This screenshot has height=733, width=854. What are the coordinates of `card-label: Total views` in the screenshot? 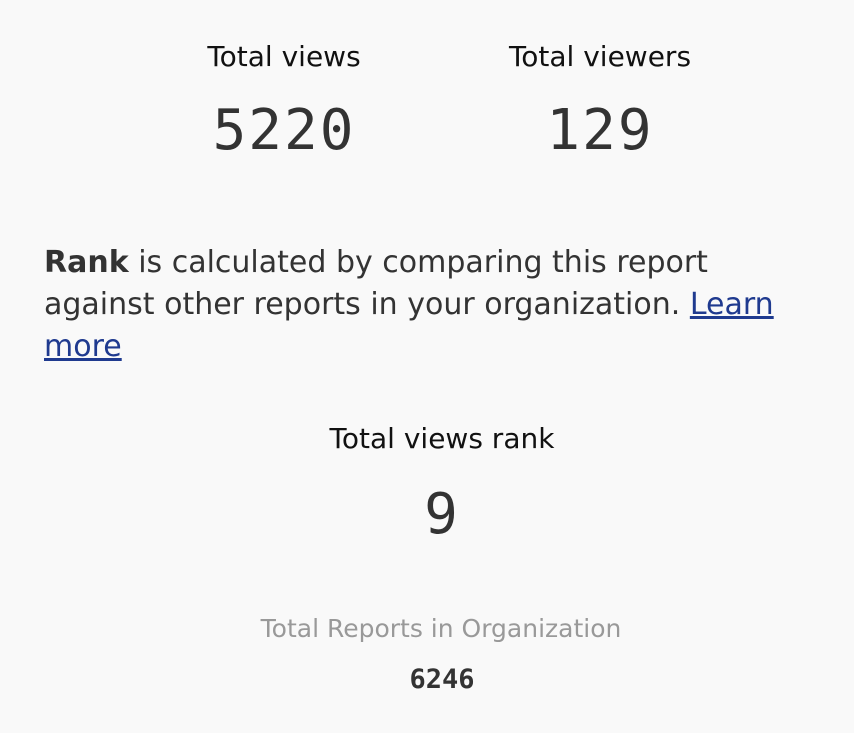 It's located at (284, 56).